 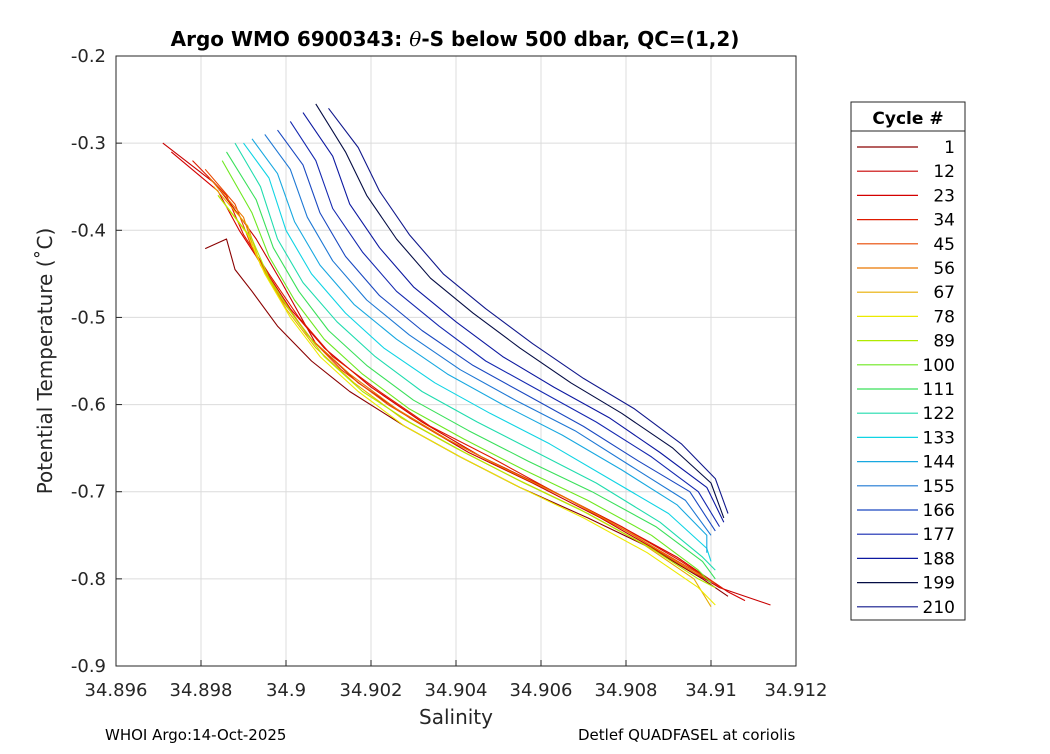 I want to click on x-tick-label: 34.906, so click(x=541, y=690).